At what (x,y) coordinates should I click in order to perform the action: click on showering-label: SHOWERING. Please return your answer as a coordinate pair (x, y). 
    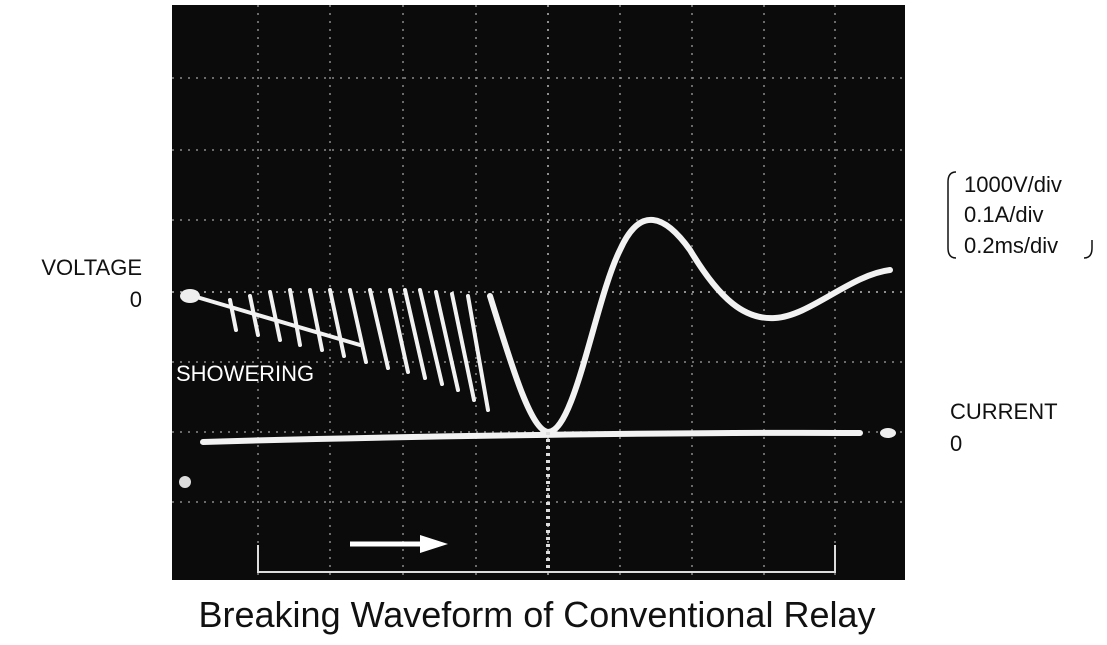
    Looking at the image, I should click on (245, 373).